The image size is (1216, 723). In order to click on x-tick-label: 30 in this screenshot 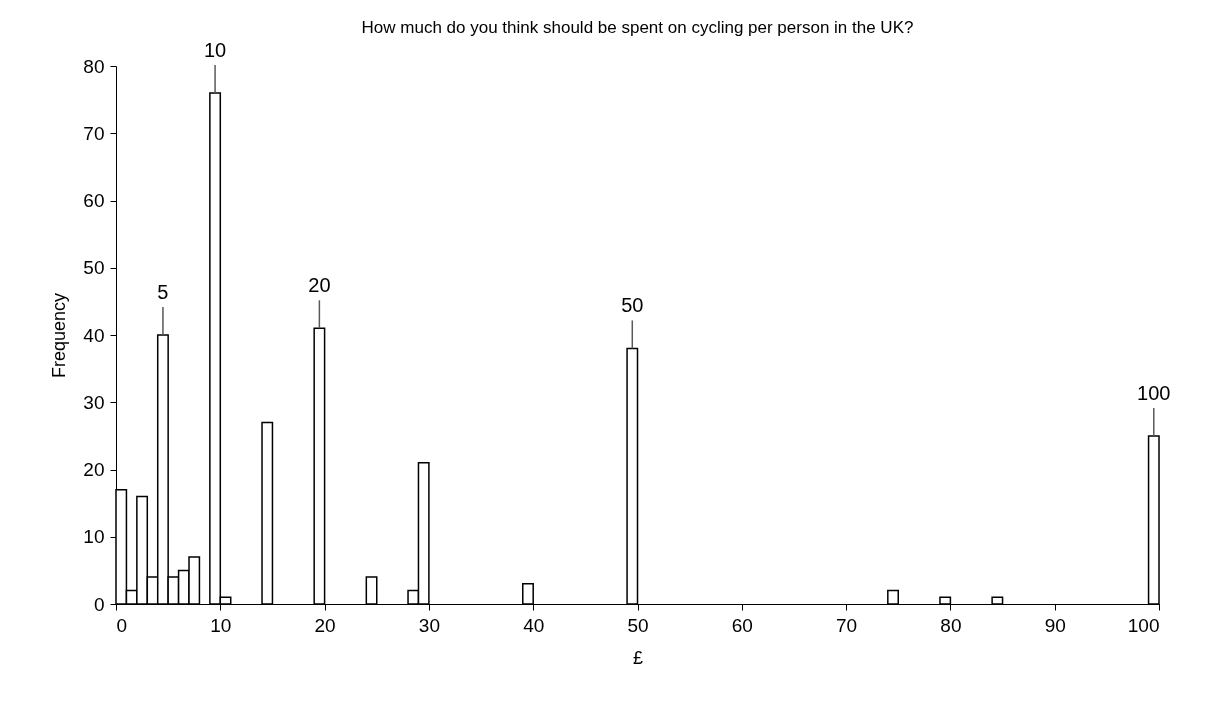, I will do `click(429, 625)`.